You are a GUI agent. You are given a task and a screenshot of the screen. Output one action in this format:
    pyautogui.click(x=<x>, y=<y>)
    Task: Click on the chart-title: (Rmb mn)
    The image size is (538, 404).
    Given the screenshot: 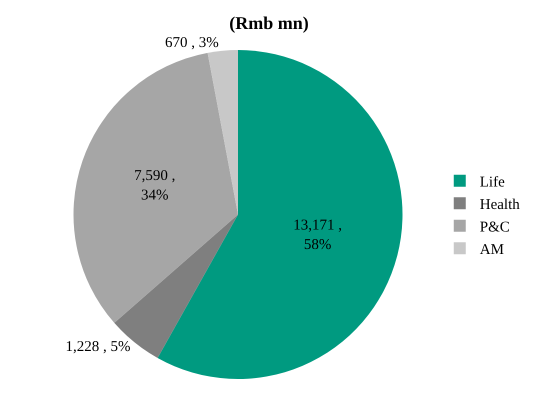 What is the action you would take?
    pyautogui.click(x=269, y=22)
    